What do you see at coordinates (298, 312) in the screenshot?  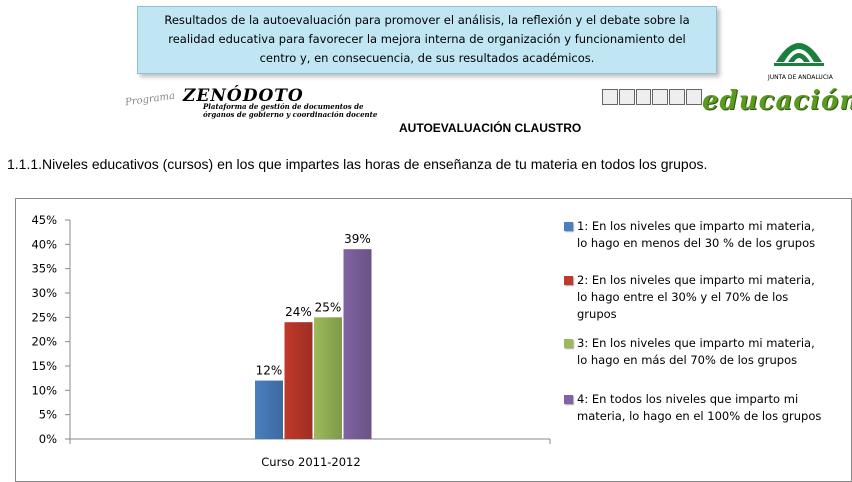 I see `bar-data-label: 24%` at bounding box center [298, 312].